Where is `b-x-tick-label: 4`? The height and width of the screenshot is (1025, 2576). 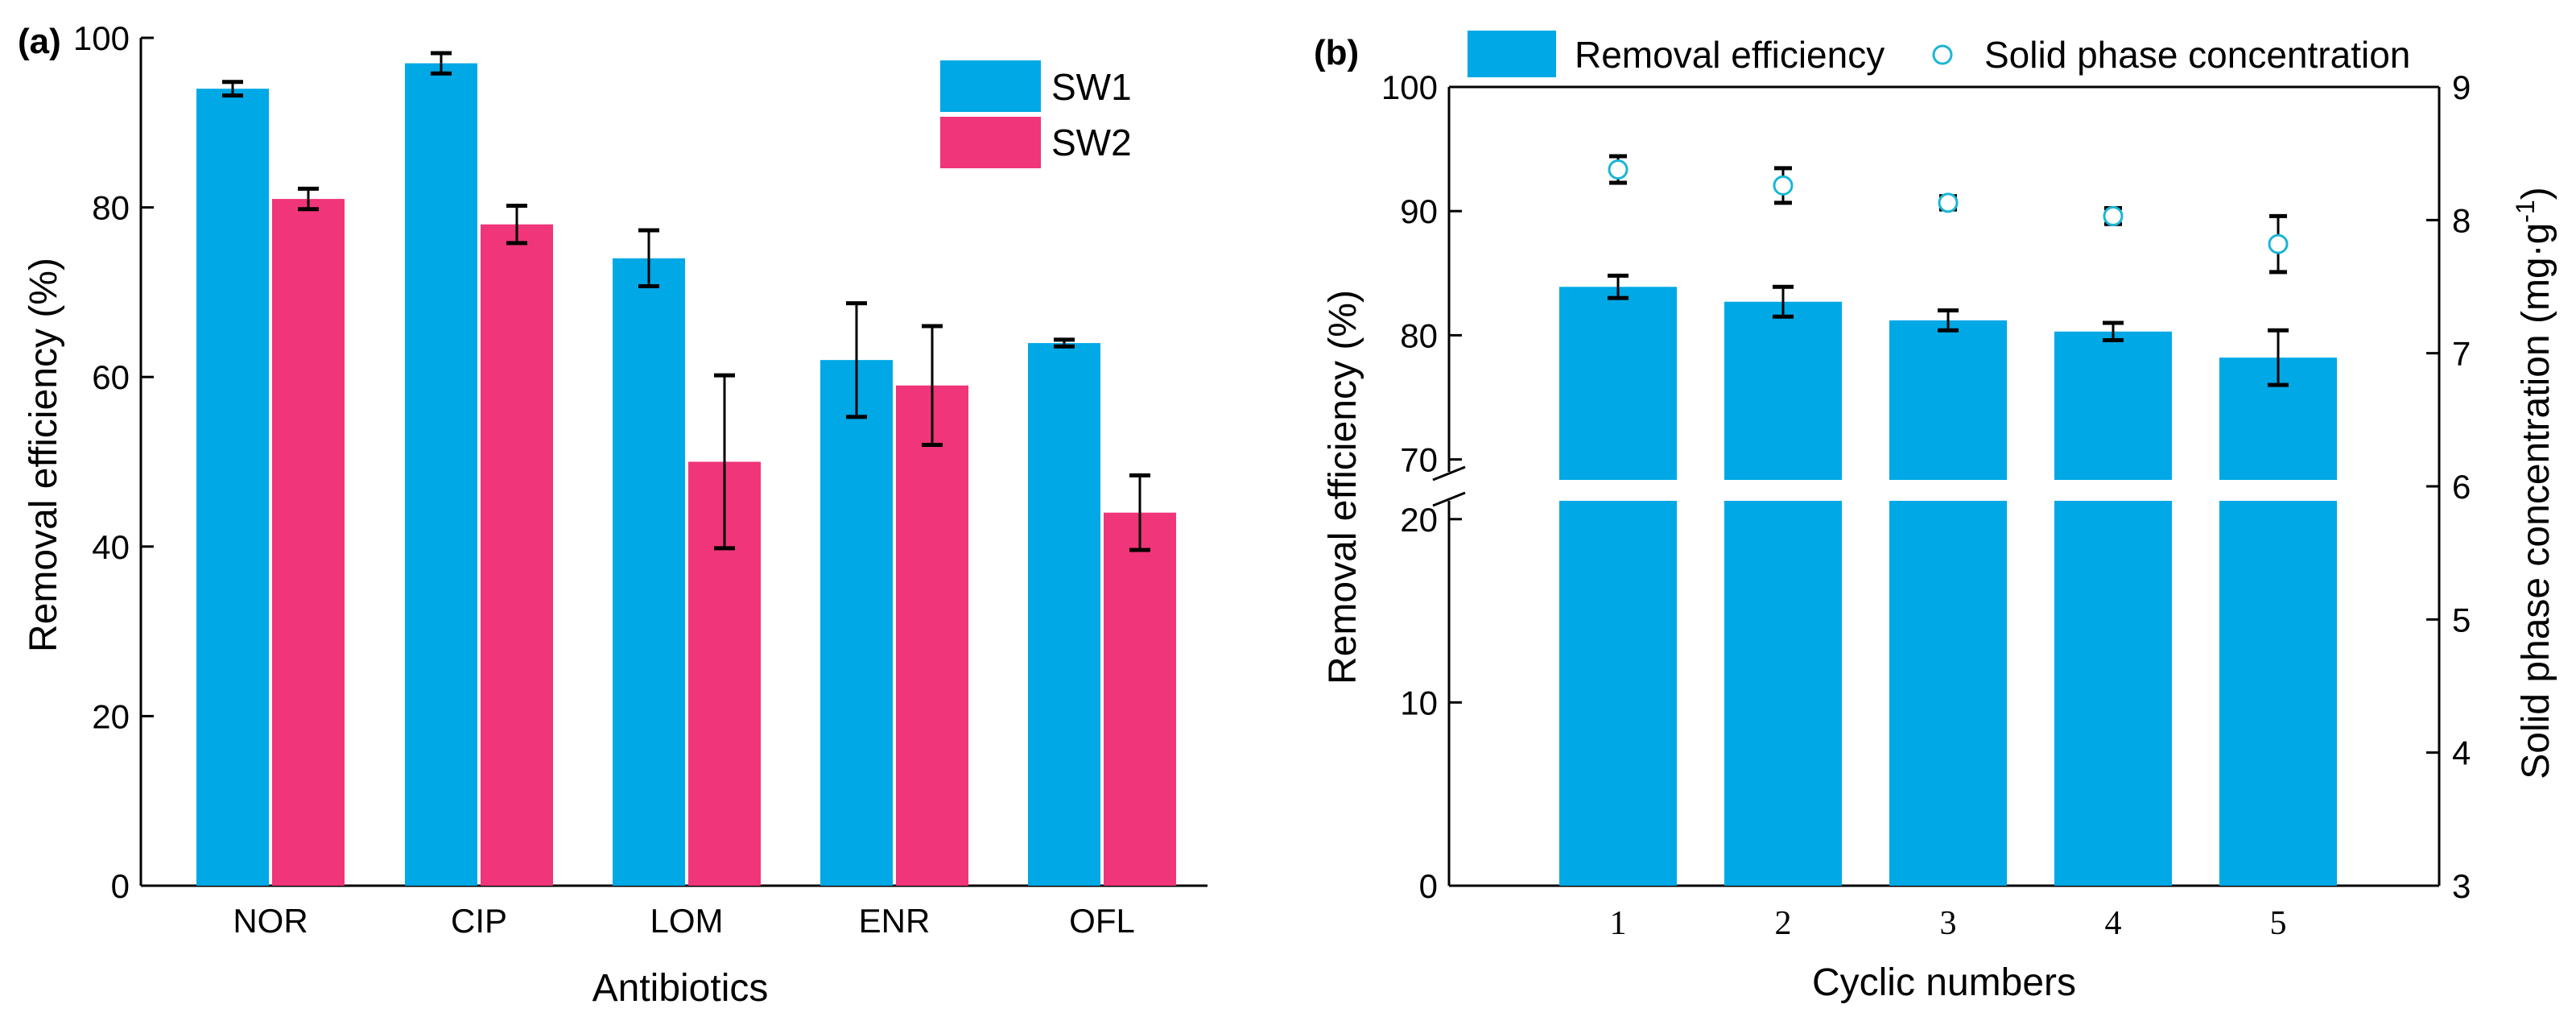
b-x-tick-label: 4 is located at coordinates (2113, 923).